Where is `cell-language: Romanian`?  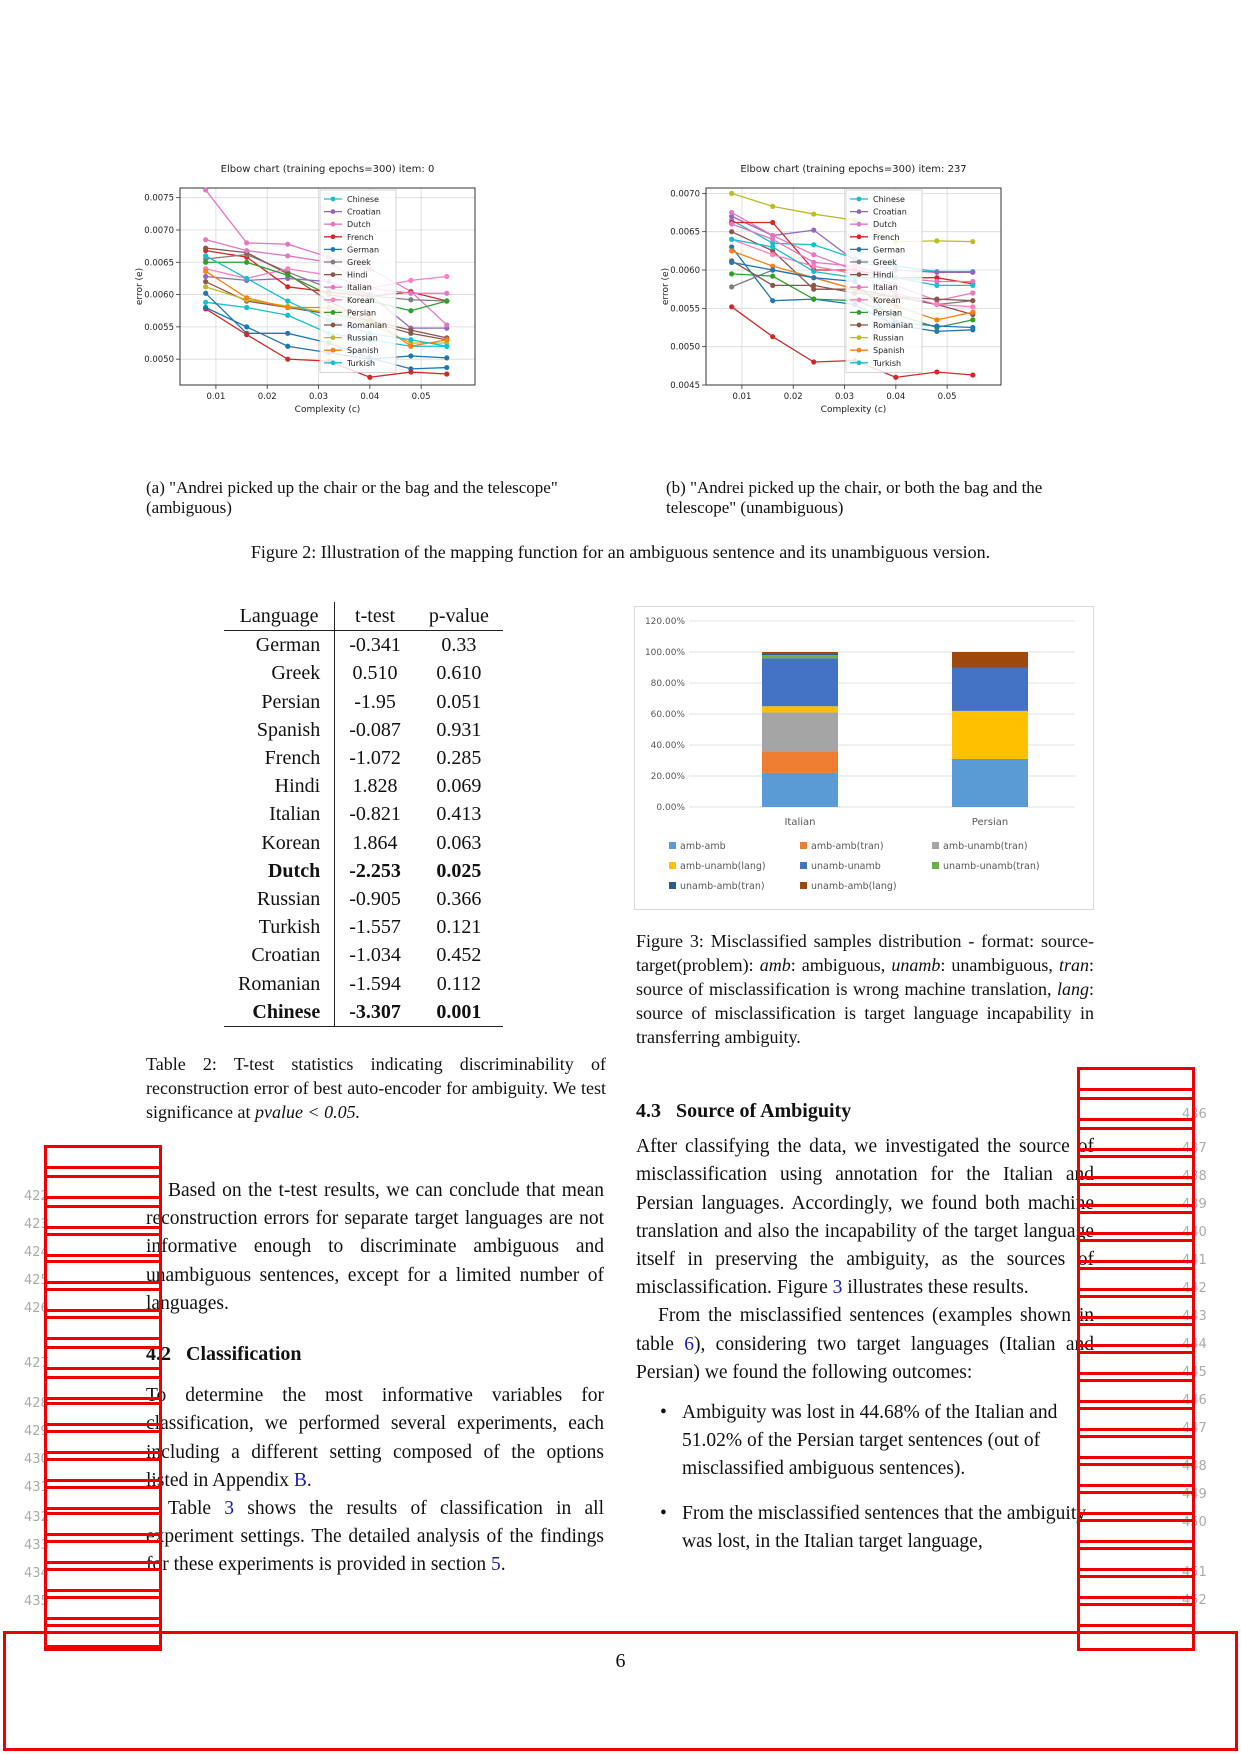
cell-language: Romanian is located at coordinates (279, 983).